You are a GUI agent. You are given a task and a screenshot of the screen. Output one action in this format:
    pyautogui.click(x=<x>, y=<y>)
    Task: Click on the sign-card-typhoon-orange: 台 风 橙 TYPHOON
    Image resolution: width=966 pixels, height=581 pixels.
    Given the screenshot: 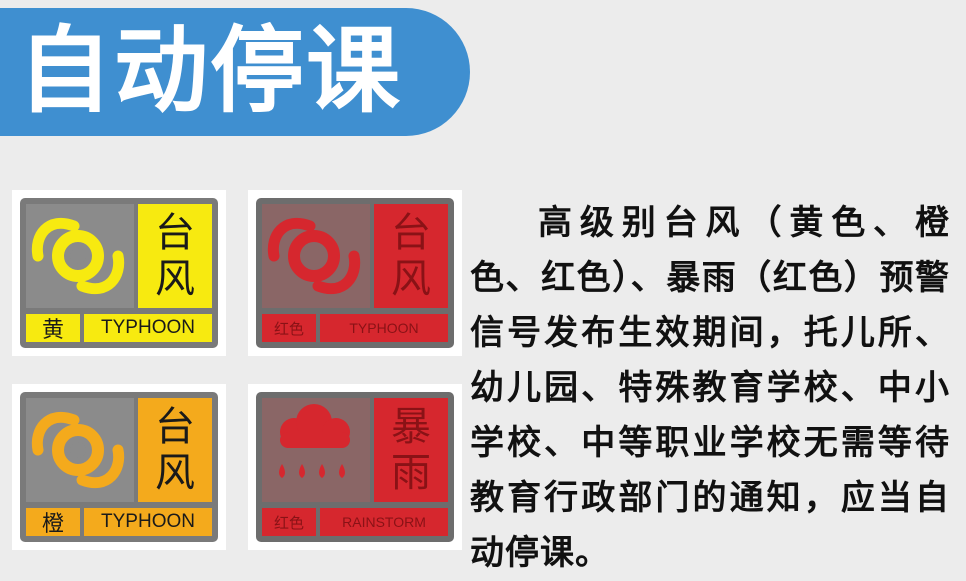 What is the action you would take?
    pyautogui.click(x=119, y=467)
    